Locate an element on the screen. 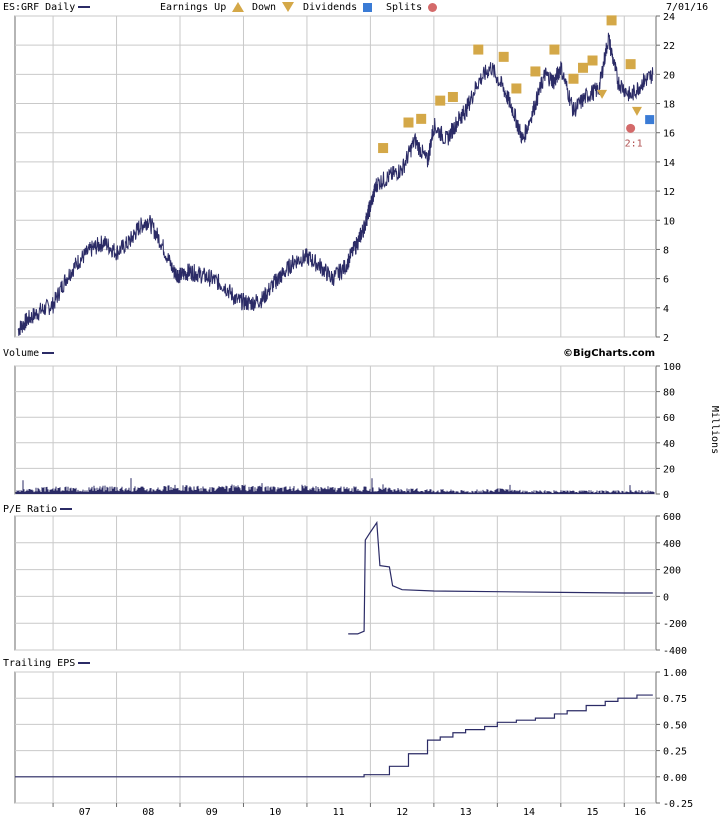 This screenshot has width=720, height=820. y-tick-label: 60 is located at coordinates (669, 418).